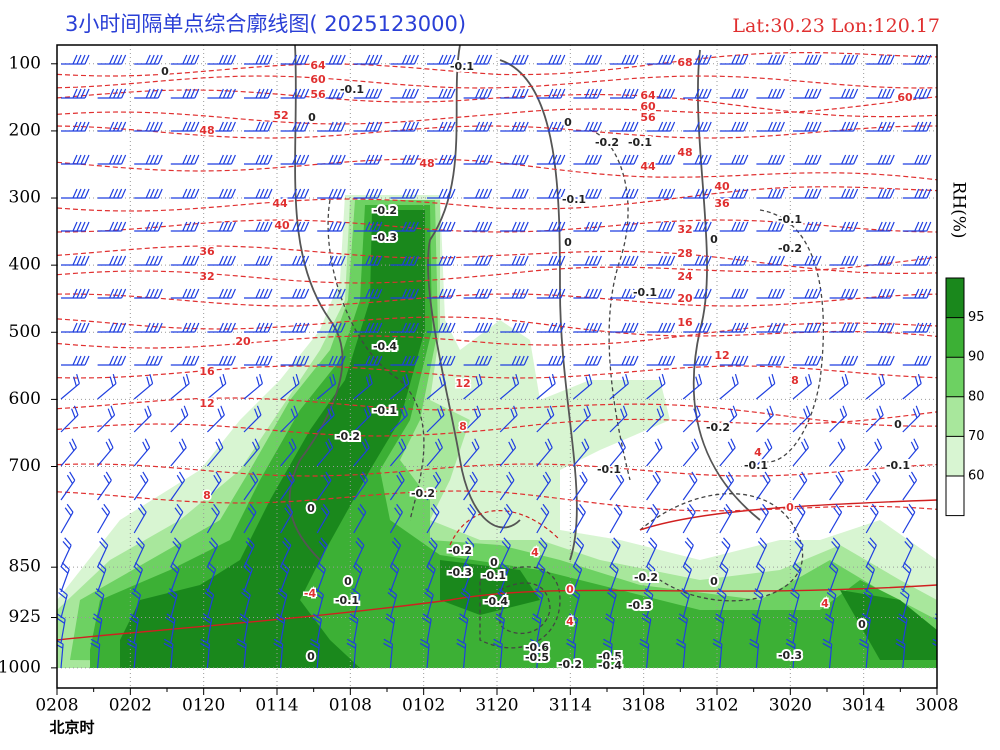 This screenshot has height=750, width=1000. Describe the element at coordinates (610, 665) in the screenshot. I see `omega-label: -0.4` at that location.